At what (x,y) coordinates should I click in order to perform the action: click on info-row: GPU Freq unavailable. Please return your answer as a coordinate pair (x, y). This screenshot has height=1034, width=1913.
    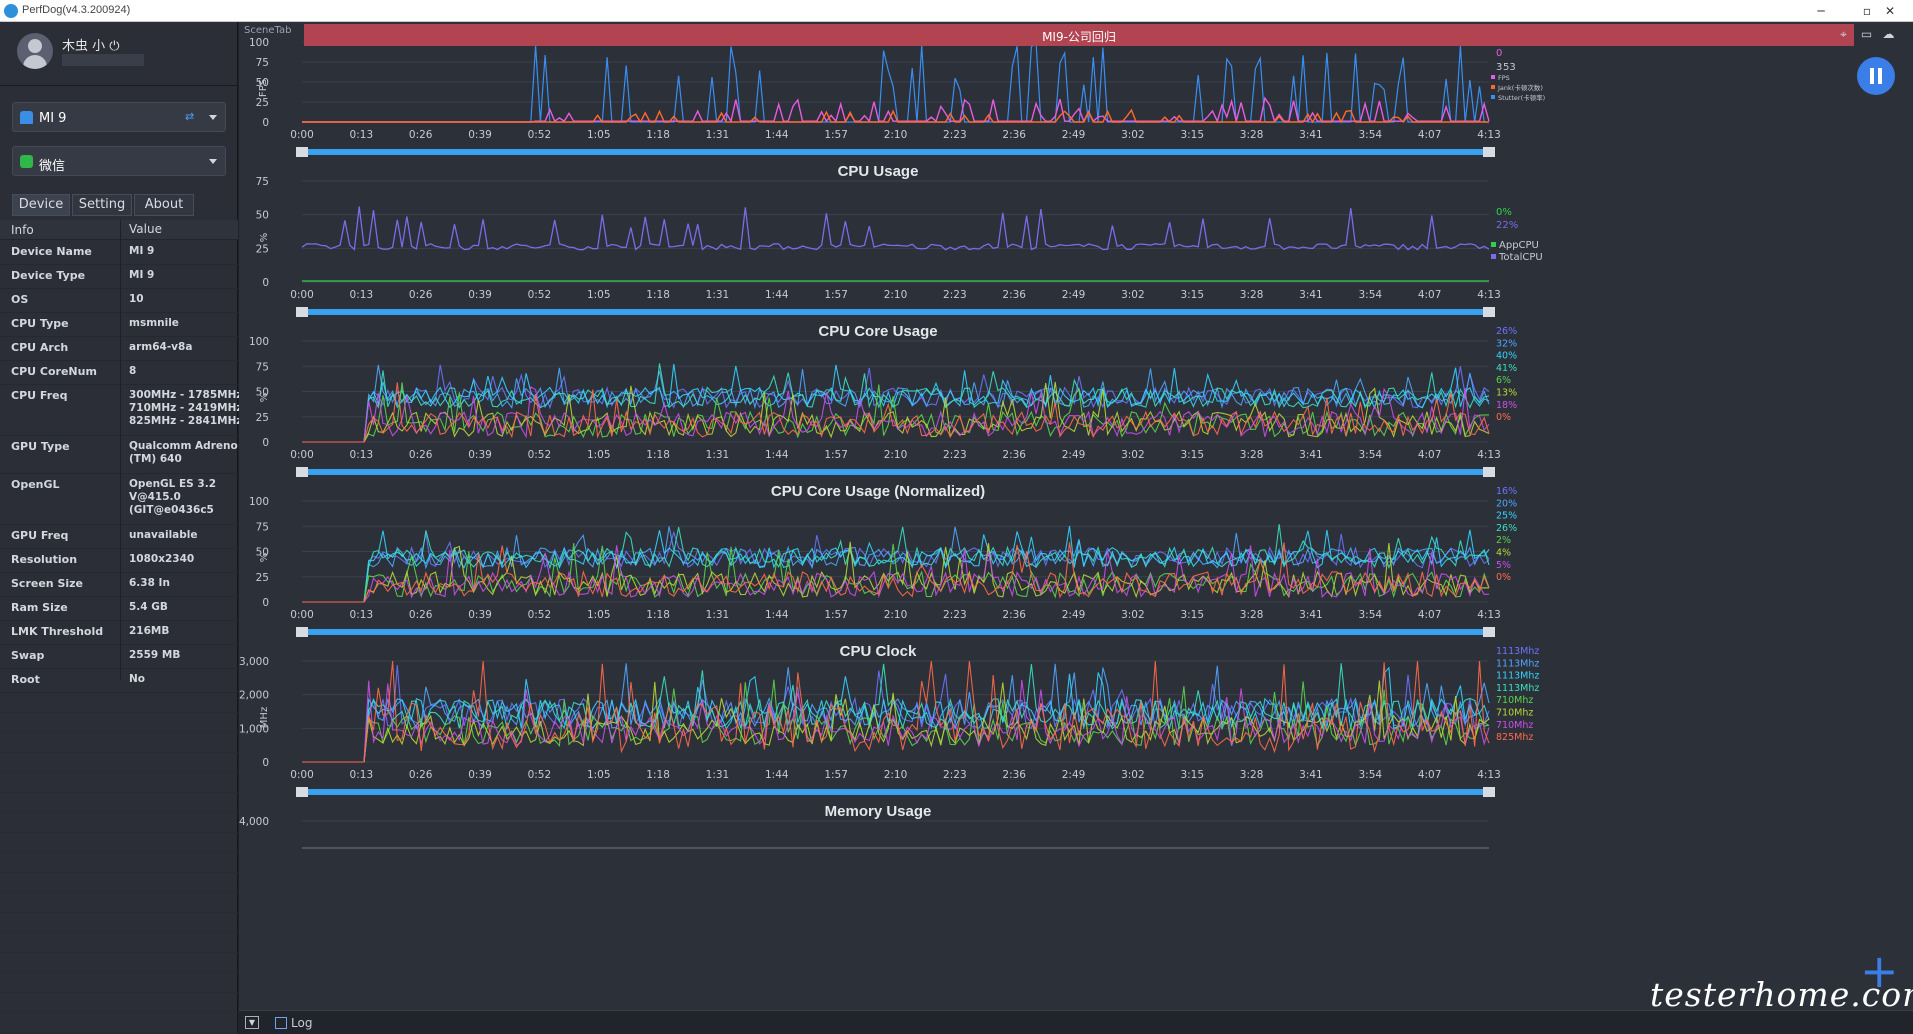
    Looking at the image, I should click on (119, 537).